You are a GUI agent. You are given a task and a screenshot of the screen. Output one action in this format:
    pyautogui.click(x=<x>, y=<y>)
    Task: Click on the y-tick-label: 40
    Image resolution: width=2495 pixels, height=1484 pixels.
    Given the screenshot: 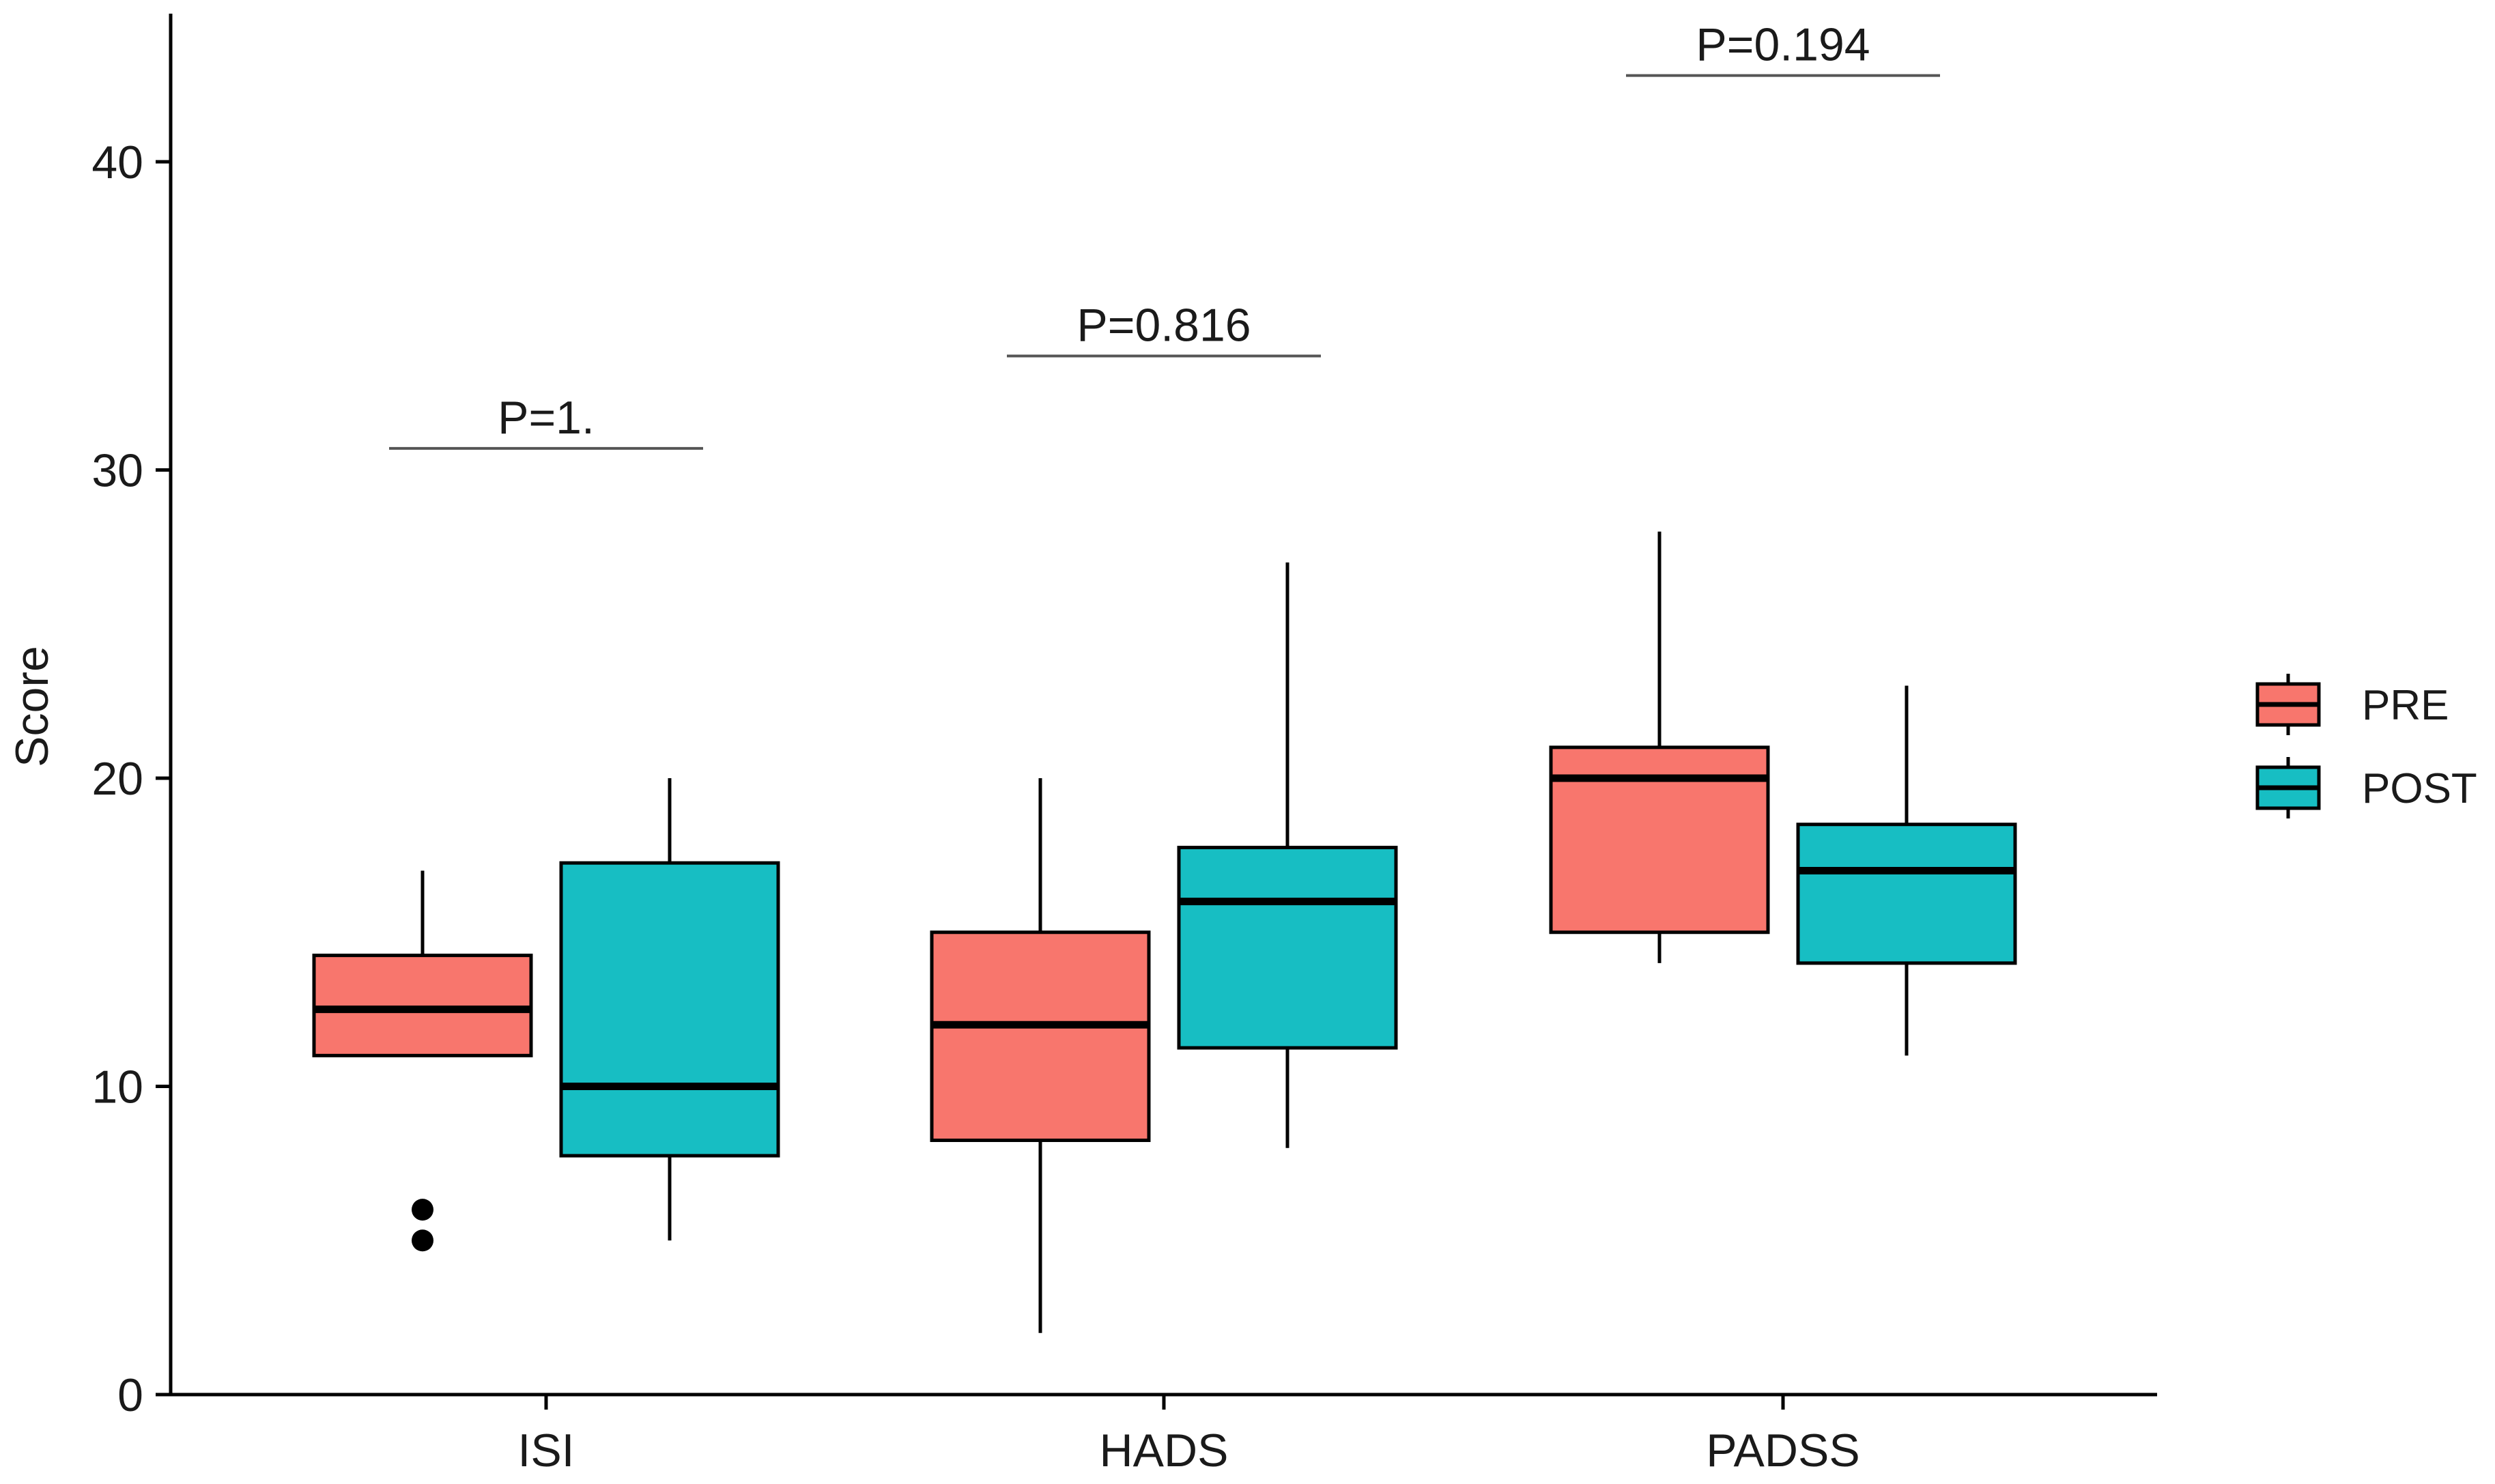 What is the action you would take?
    pyautogui.click(x=117, y=162)
    